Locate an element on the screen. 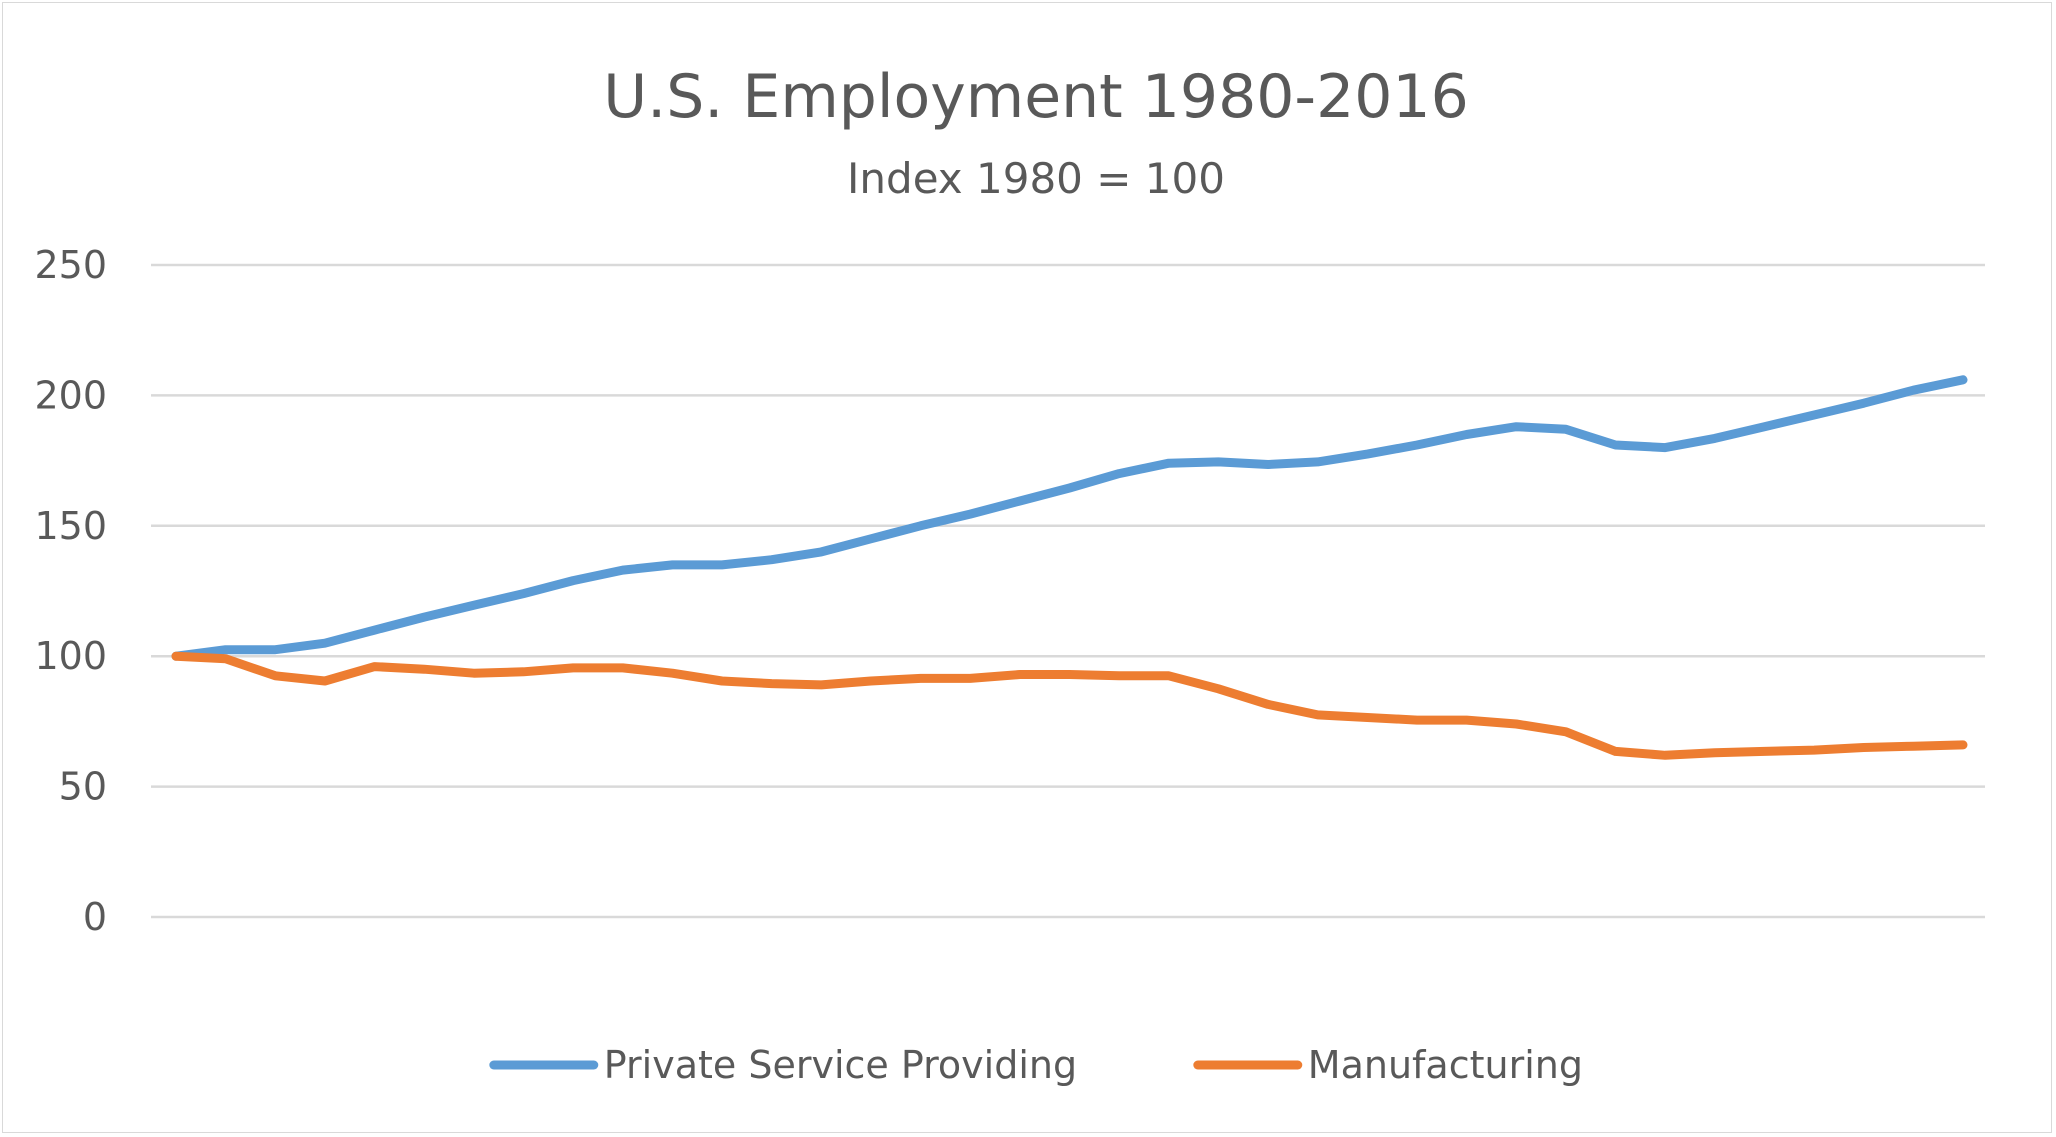 This screenshot has height=1137, width=2056. legend-item: Private Service Providing is located at coordinates (783, 1065).